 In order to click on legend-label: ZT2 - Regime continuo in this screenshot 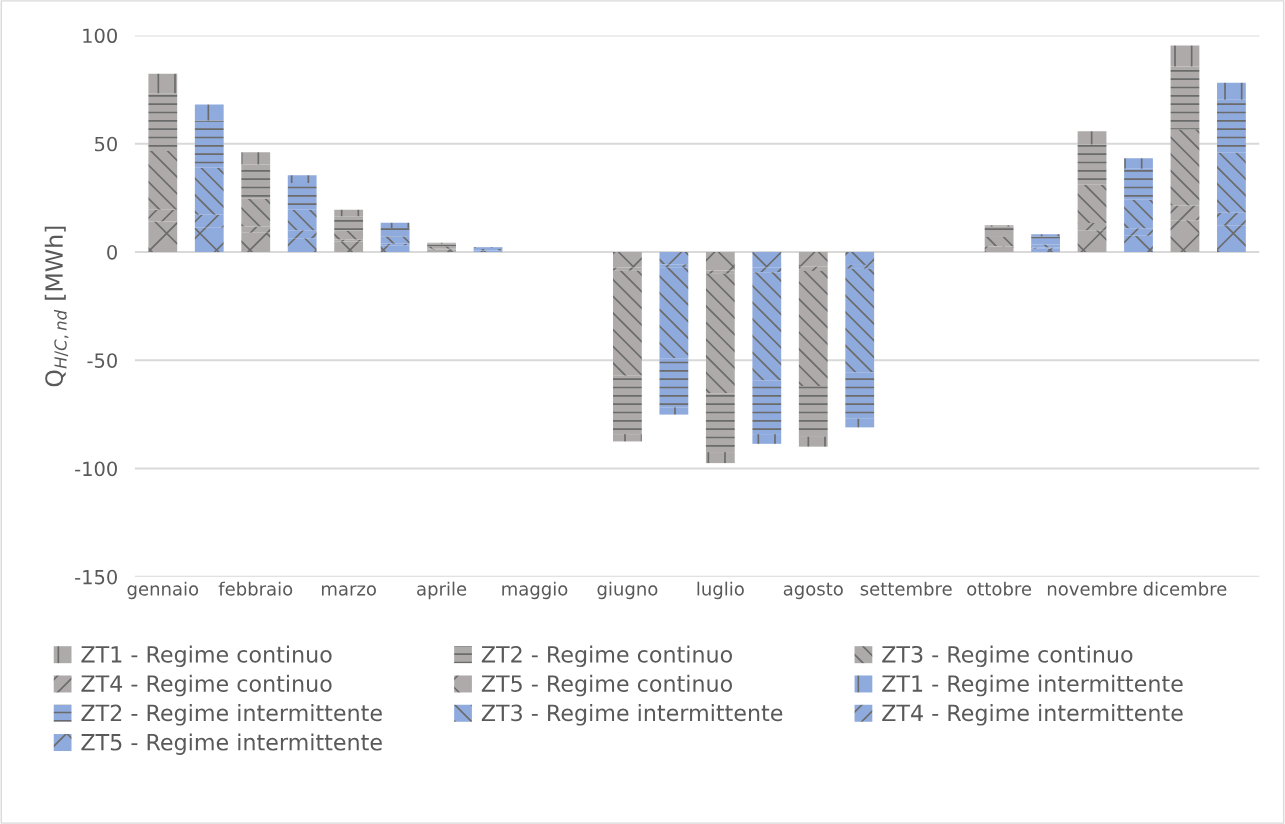, I will do `click(606, 656)`.